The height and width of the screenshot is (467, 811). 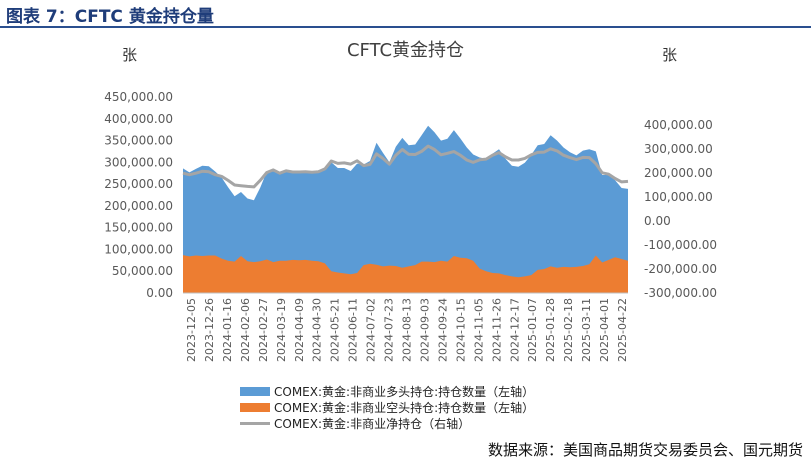 I want to click on x-tick-label: 2024-01-16, so click(x=227, y=330).